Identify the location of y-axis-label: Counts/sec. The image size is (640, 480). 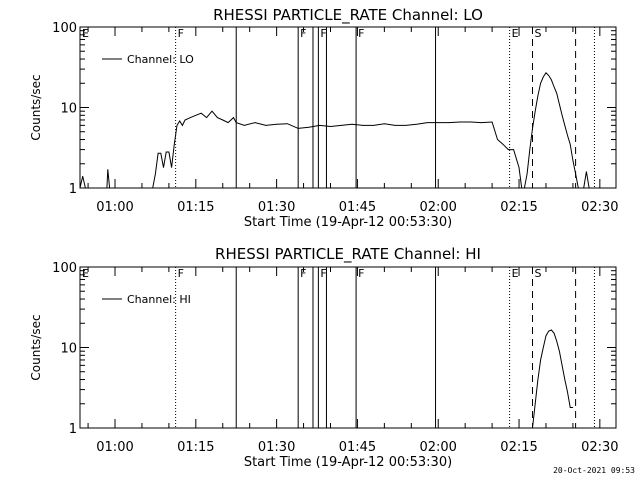
(36, 347).